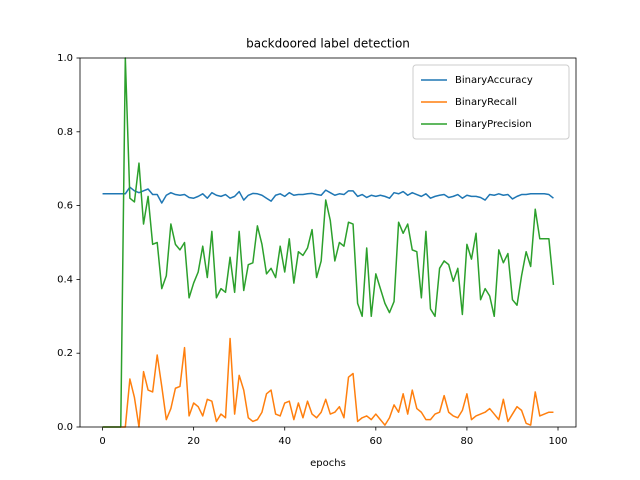 The height and width of the screenshot is (480, 640). What do you see at coordinates (375, 441) in the screenshot?
I see `x-tick-label: 60` at bounding box center [375, 441].